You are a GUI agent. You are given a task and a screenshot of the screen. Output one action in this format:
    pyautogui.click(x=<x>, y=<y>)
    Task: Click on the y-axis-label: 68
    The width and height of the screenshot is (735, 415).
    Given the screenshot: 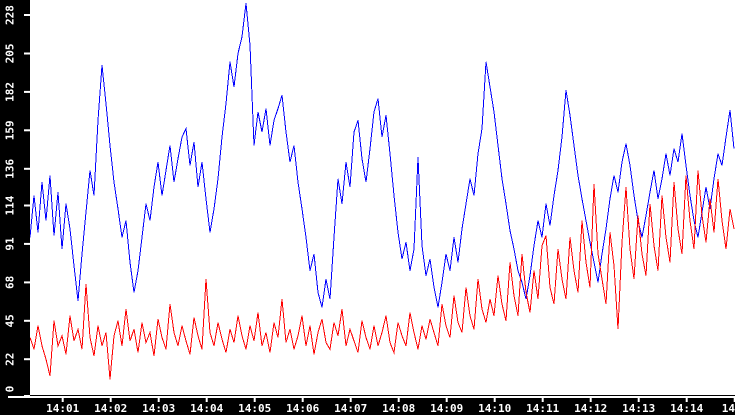 What is the action you would take?
    pyautogui.click(x=10, y=282)
    